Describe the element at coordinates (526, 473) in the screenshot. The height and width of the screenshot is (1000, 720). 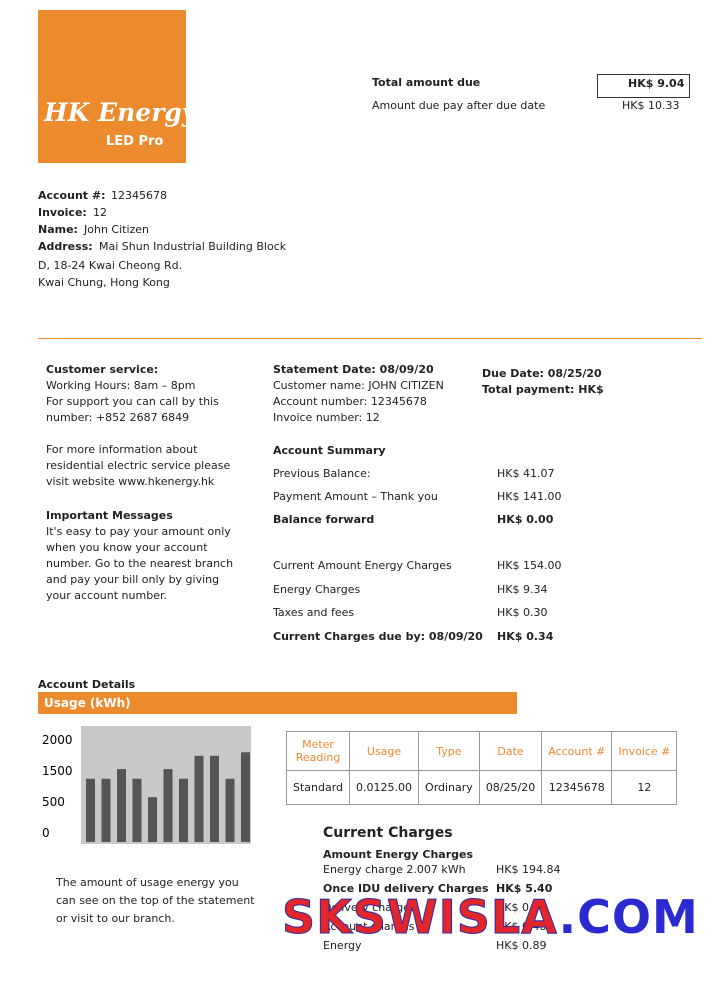
I see `summary-value: HK$ 41.07` at that location.